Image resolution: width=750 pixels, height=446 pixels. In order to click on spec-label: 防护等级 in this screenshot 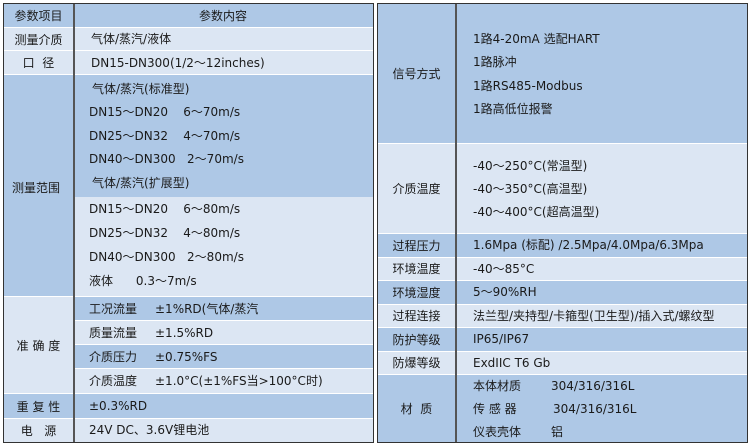, I will do `click(416, 340)`.